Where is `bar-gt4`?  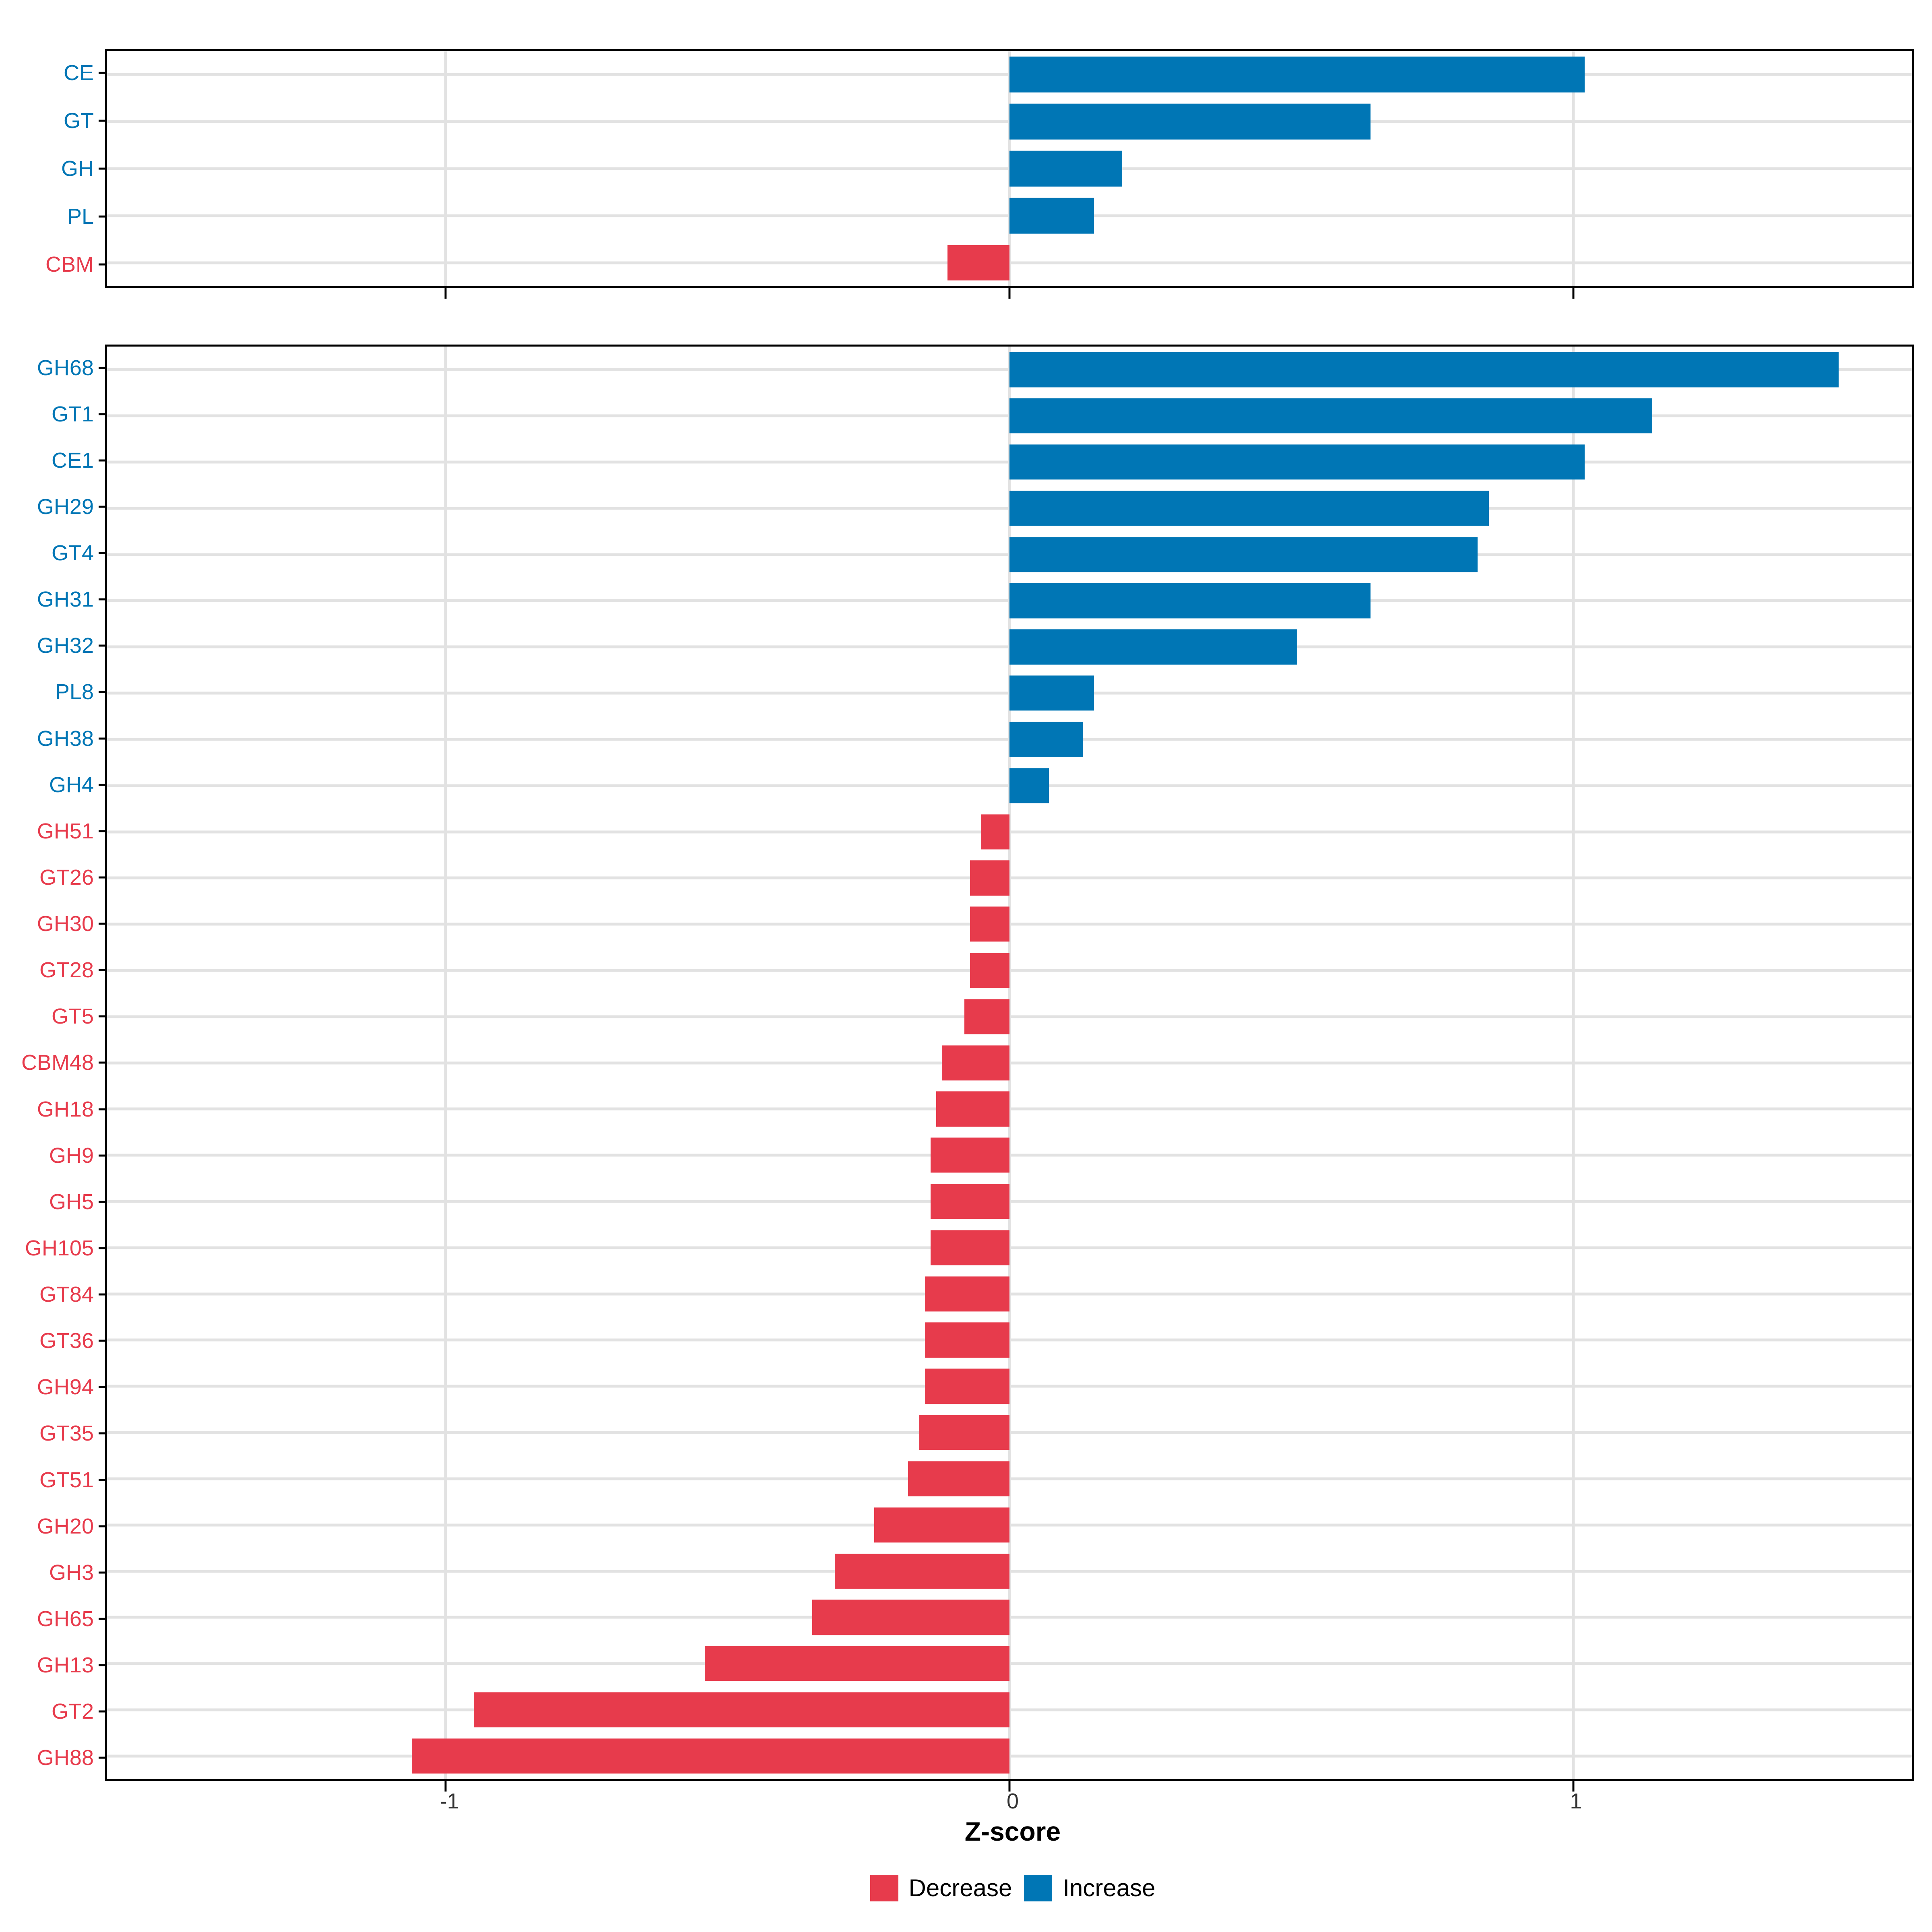
bar-gt4 is located at coordinates (1243, 554).